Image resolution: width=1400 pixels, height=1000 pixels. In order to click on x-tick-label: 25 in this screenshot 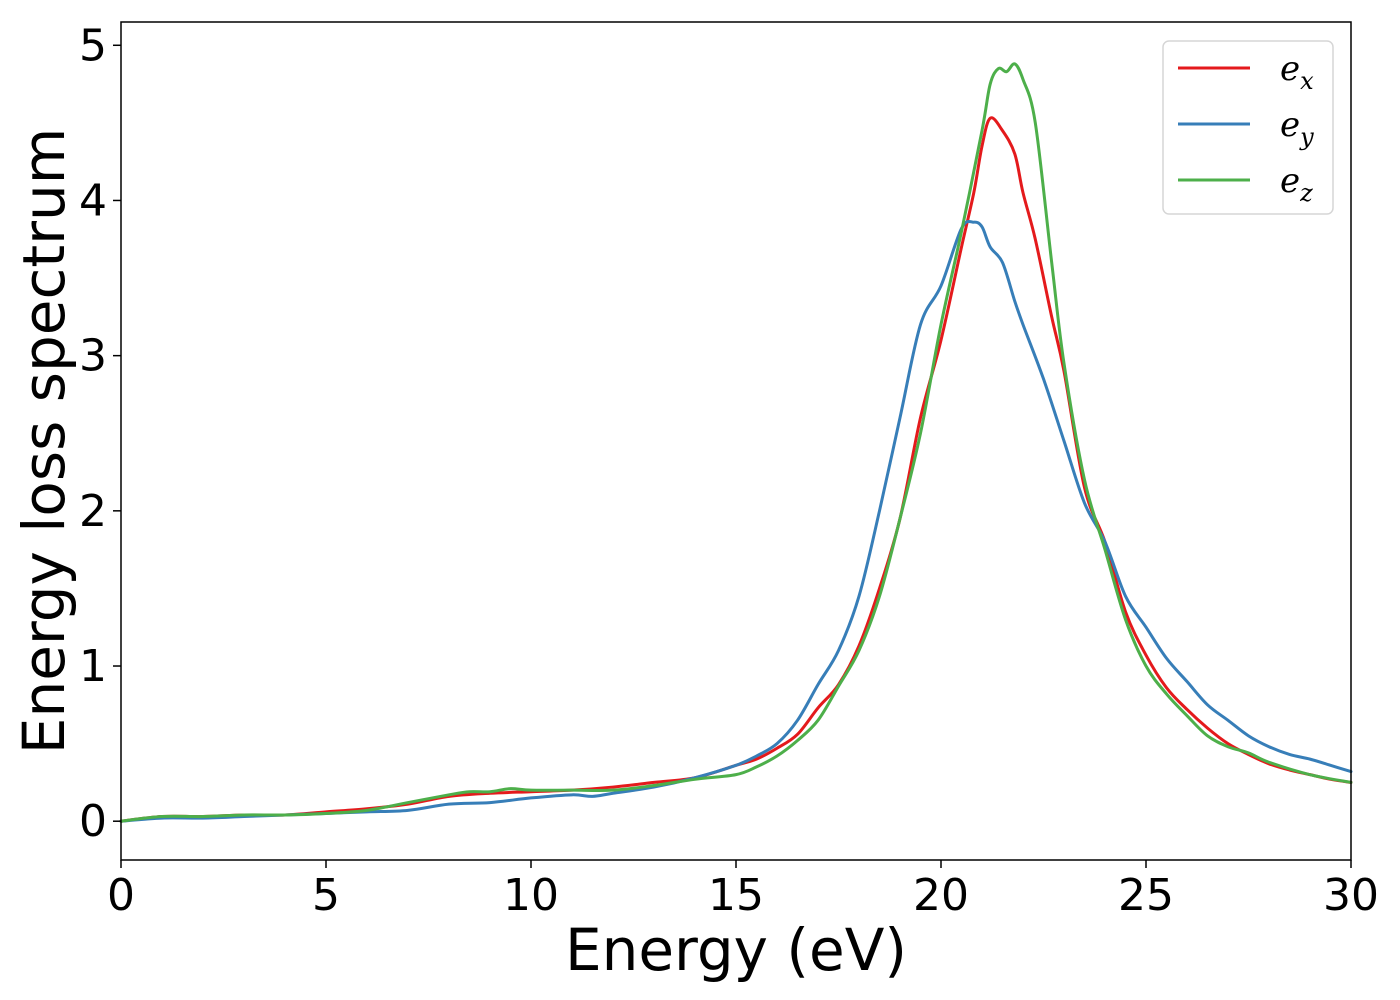, I will do `click(1146, 895)`.